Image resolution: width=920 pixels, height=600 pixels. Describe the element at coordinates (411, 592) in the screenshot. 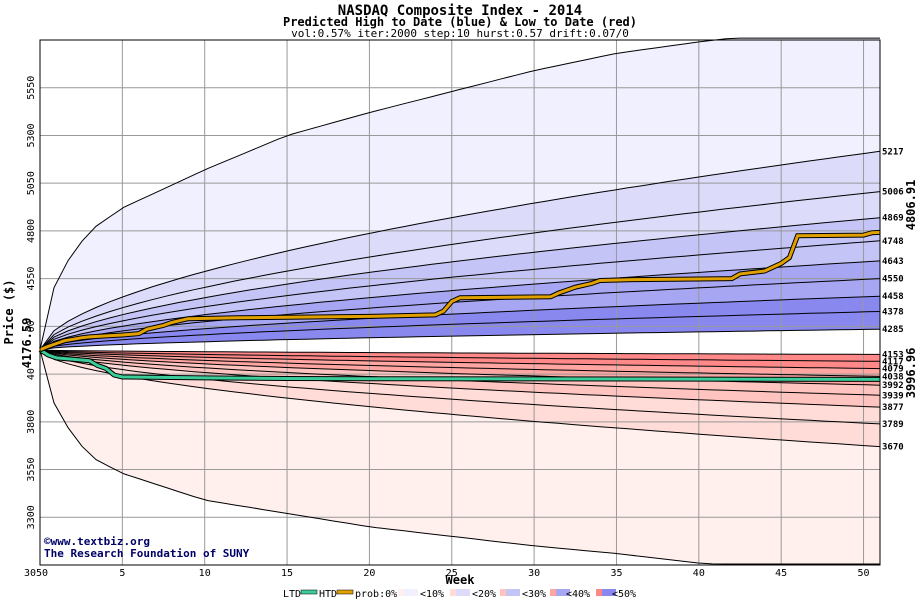

I see `legend-swatch-0-blue` at that location.